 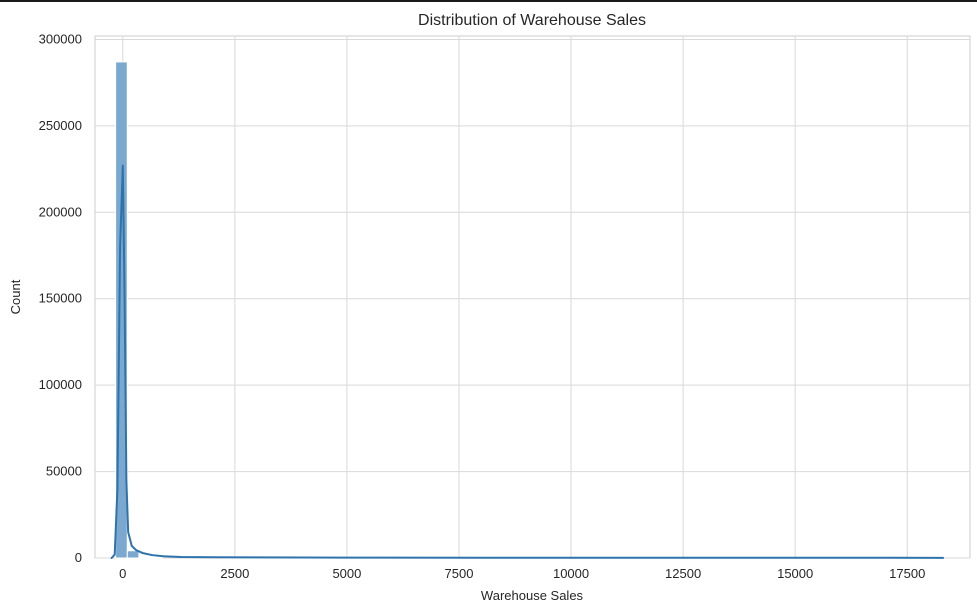 I want to click on top-border-line, so click(x=488, y=1).